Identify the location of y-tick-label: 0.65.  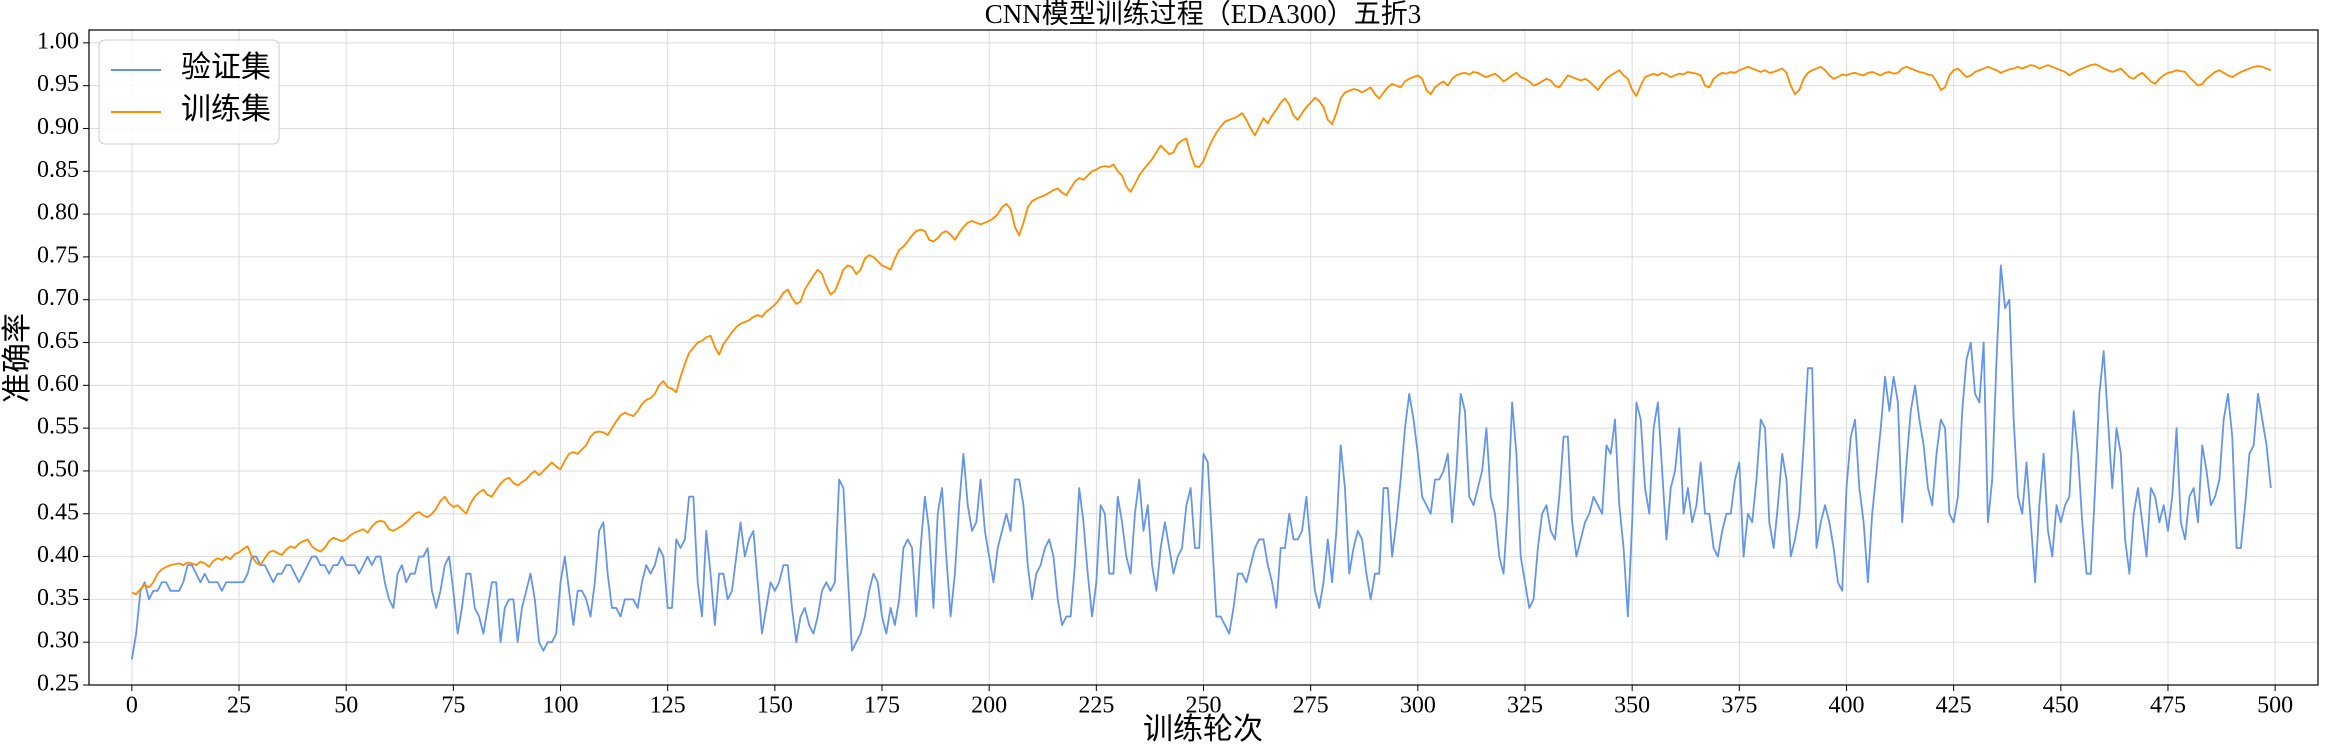
(58, 341).